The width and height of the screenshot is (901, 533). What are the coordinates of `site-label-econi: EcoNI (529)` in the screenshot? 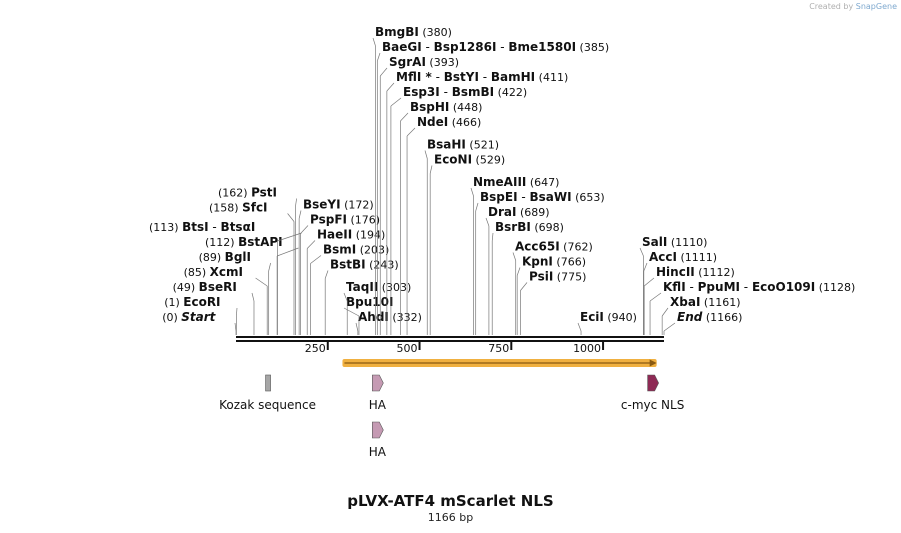 It's located at (469, 160).